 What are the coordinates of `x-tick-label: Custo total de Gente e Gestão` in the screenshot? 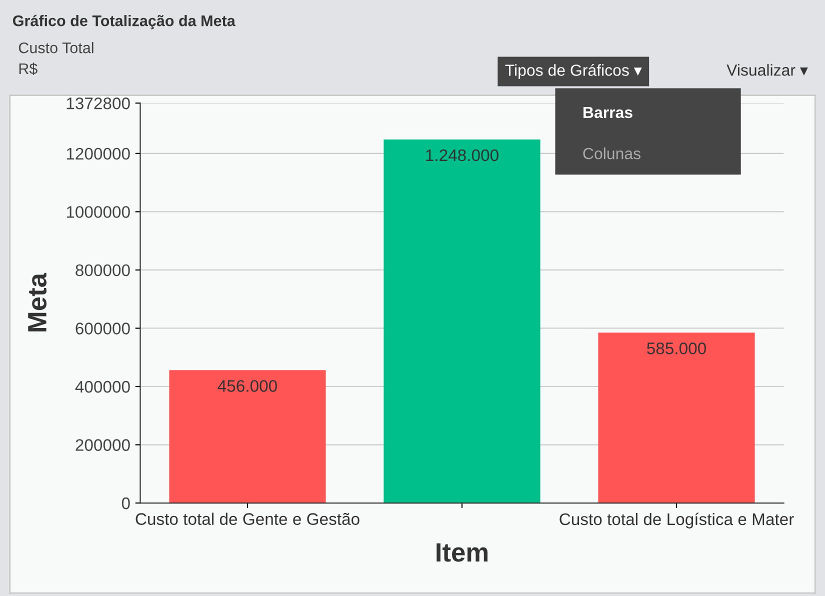 It's located at (248, 518).